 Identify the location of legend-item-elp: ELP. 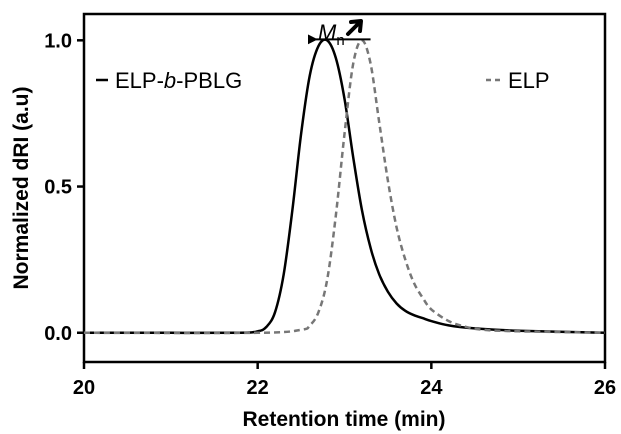
(518, 80).